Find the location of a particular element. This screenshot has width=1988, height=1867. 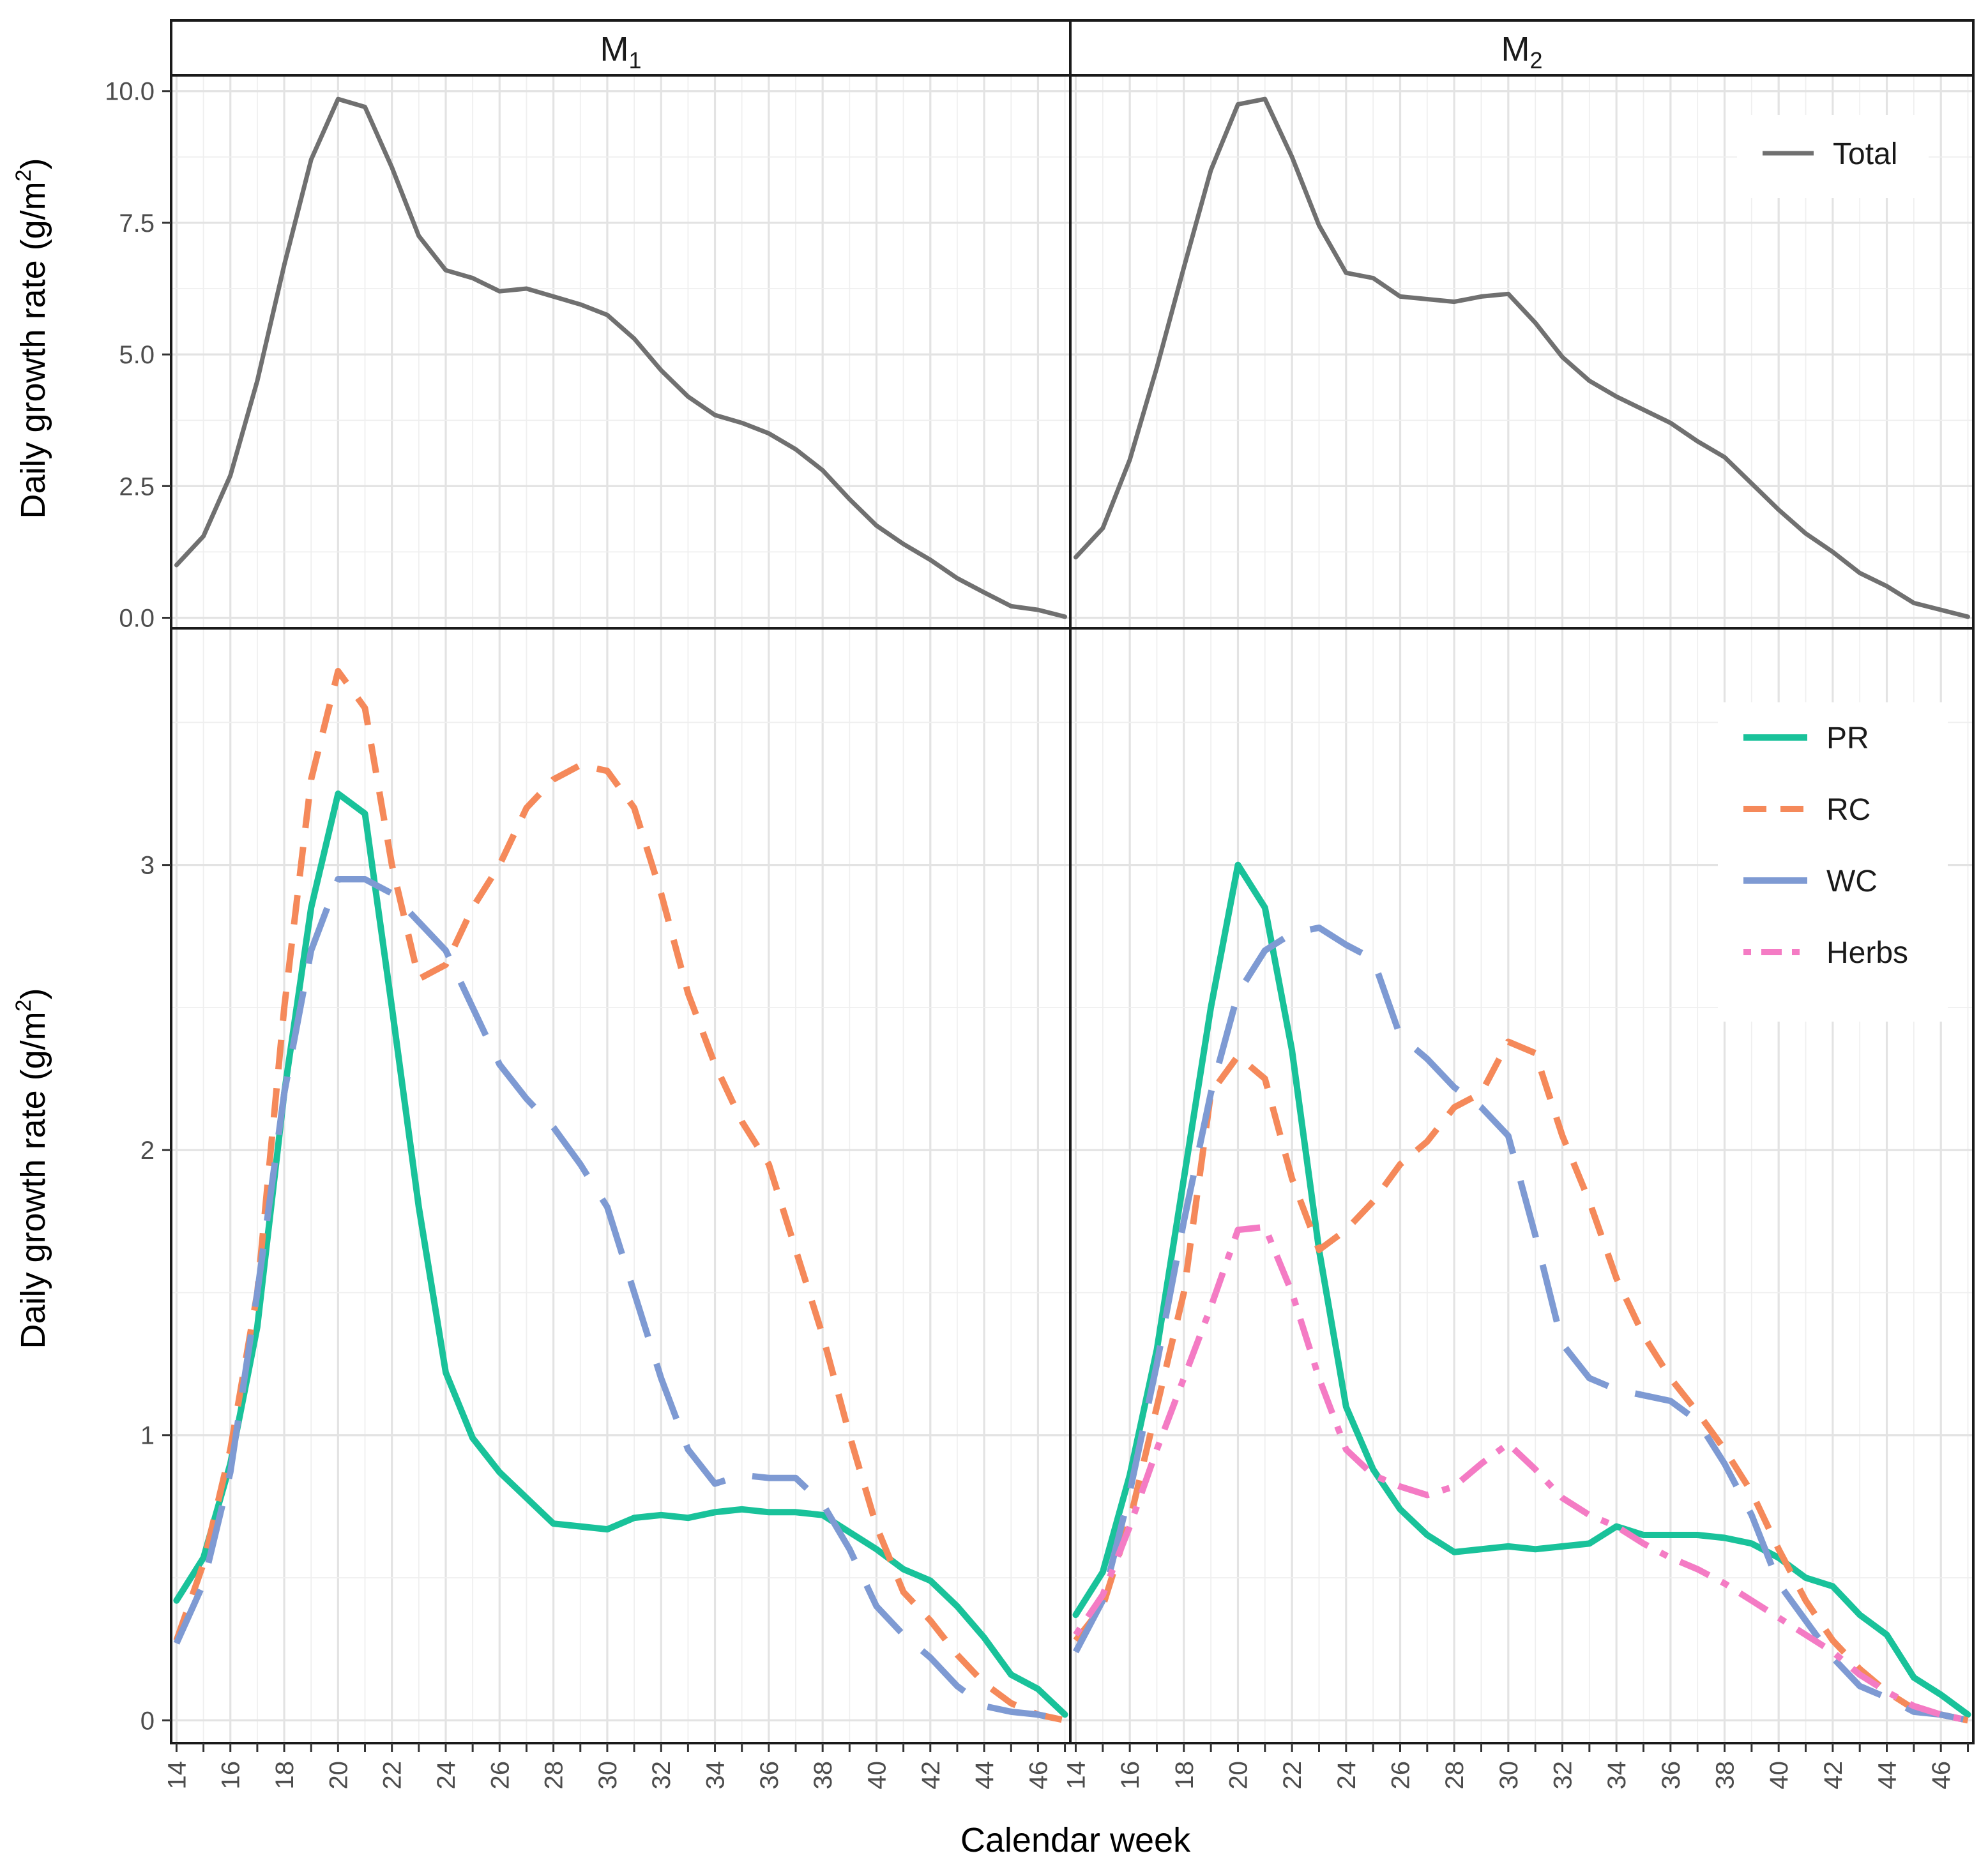

legend-total: Total is located at coordinates (1833, 156).